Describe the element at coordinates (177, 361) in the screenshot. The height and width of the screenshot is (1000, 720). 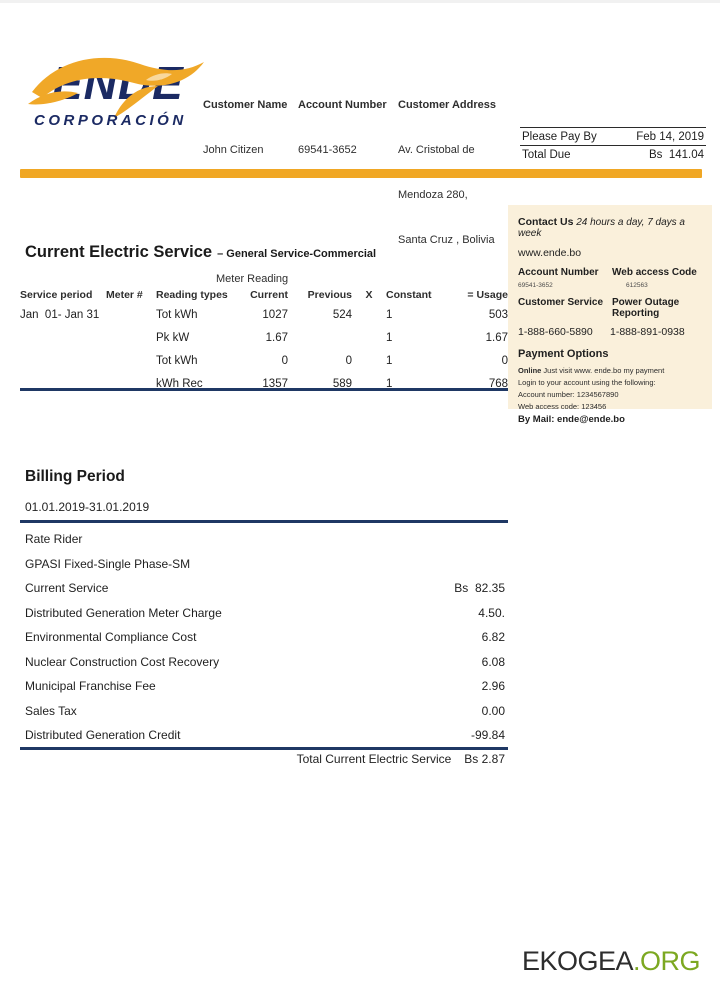
I see `table-cell-reading-type: Tot kWh` at that location.